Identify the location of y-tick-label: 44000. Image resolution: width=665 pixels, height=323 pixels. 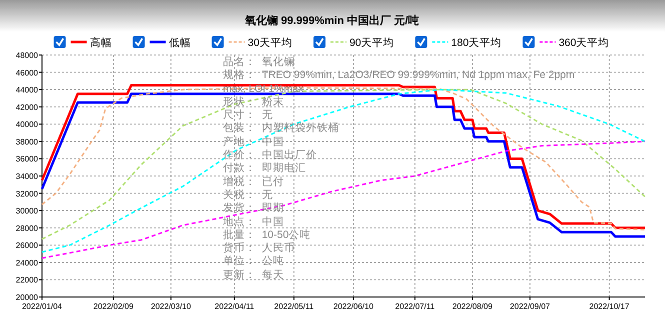
(27, 90).